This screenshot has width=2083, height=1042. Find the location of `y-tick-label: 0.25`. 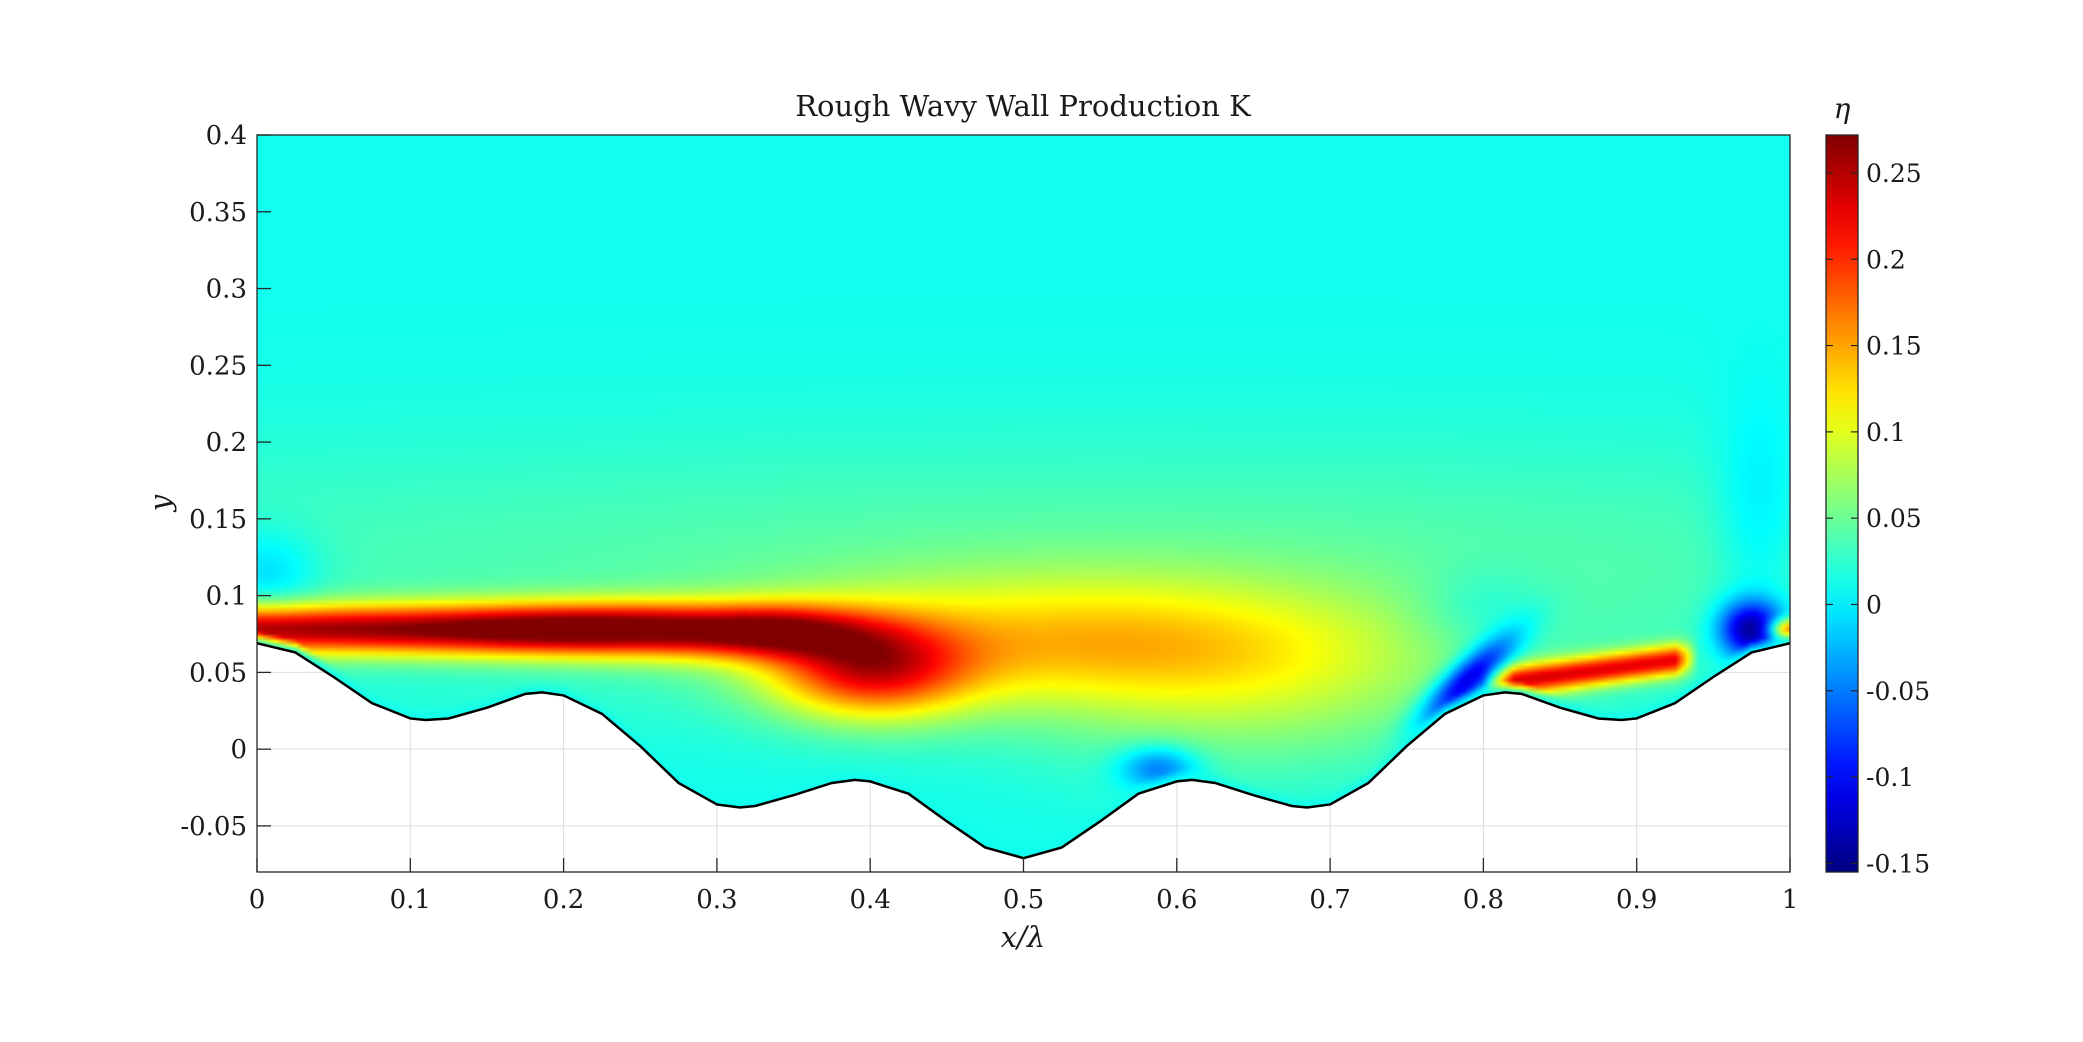

y-tick-label: 0.25 is located at coordinates (218, 366).